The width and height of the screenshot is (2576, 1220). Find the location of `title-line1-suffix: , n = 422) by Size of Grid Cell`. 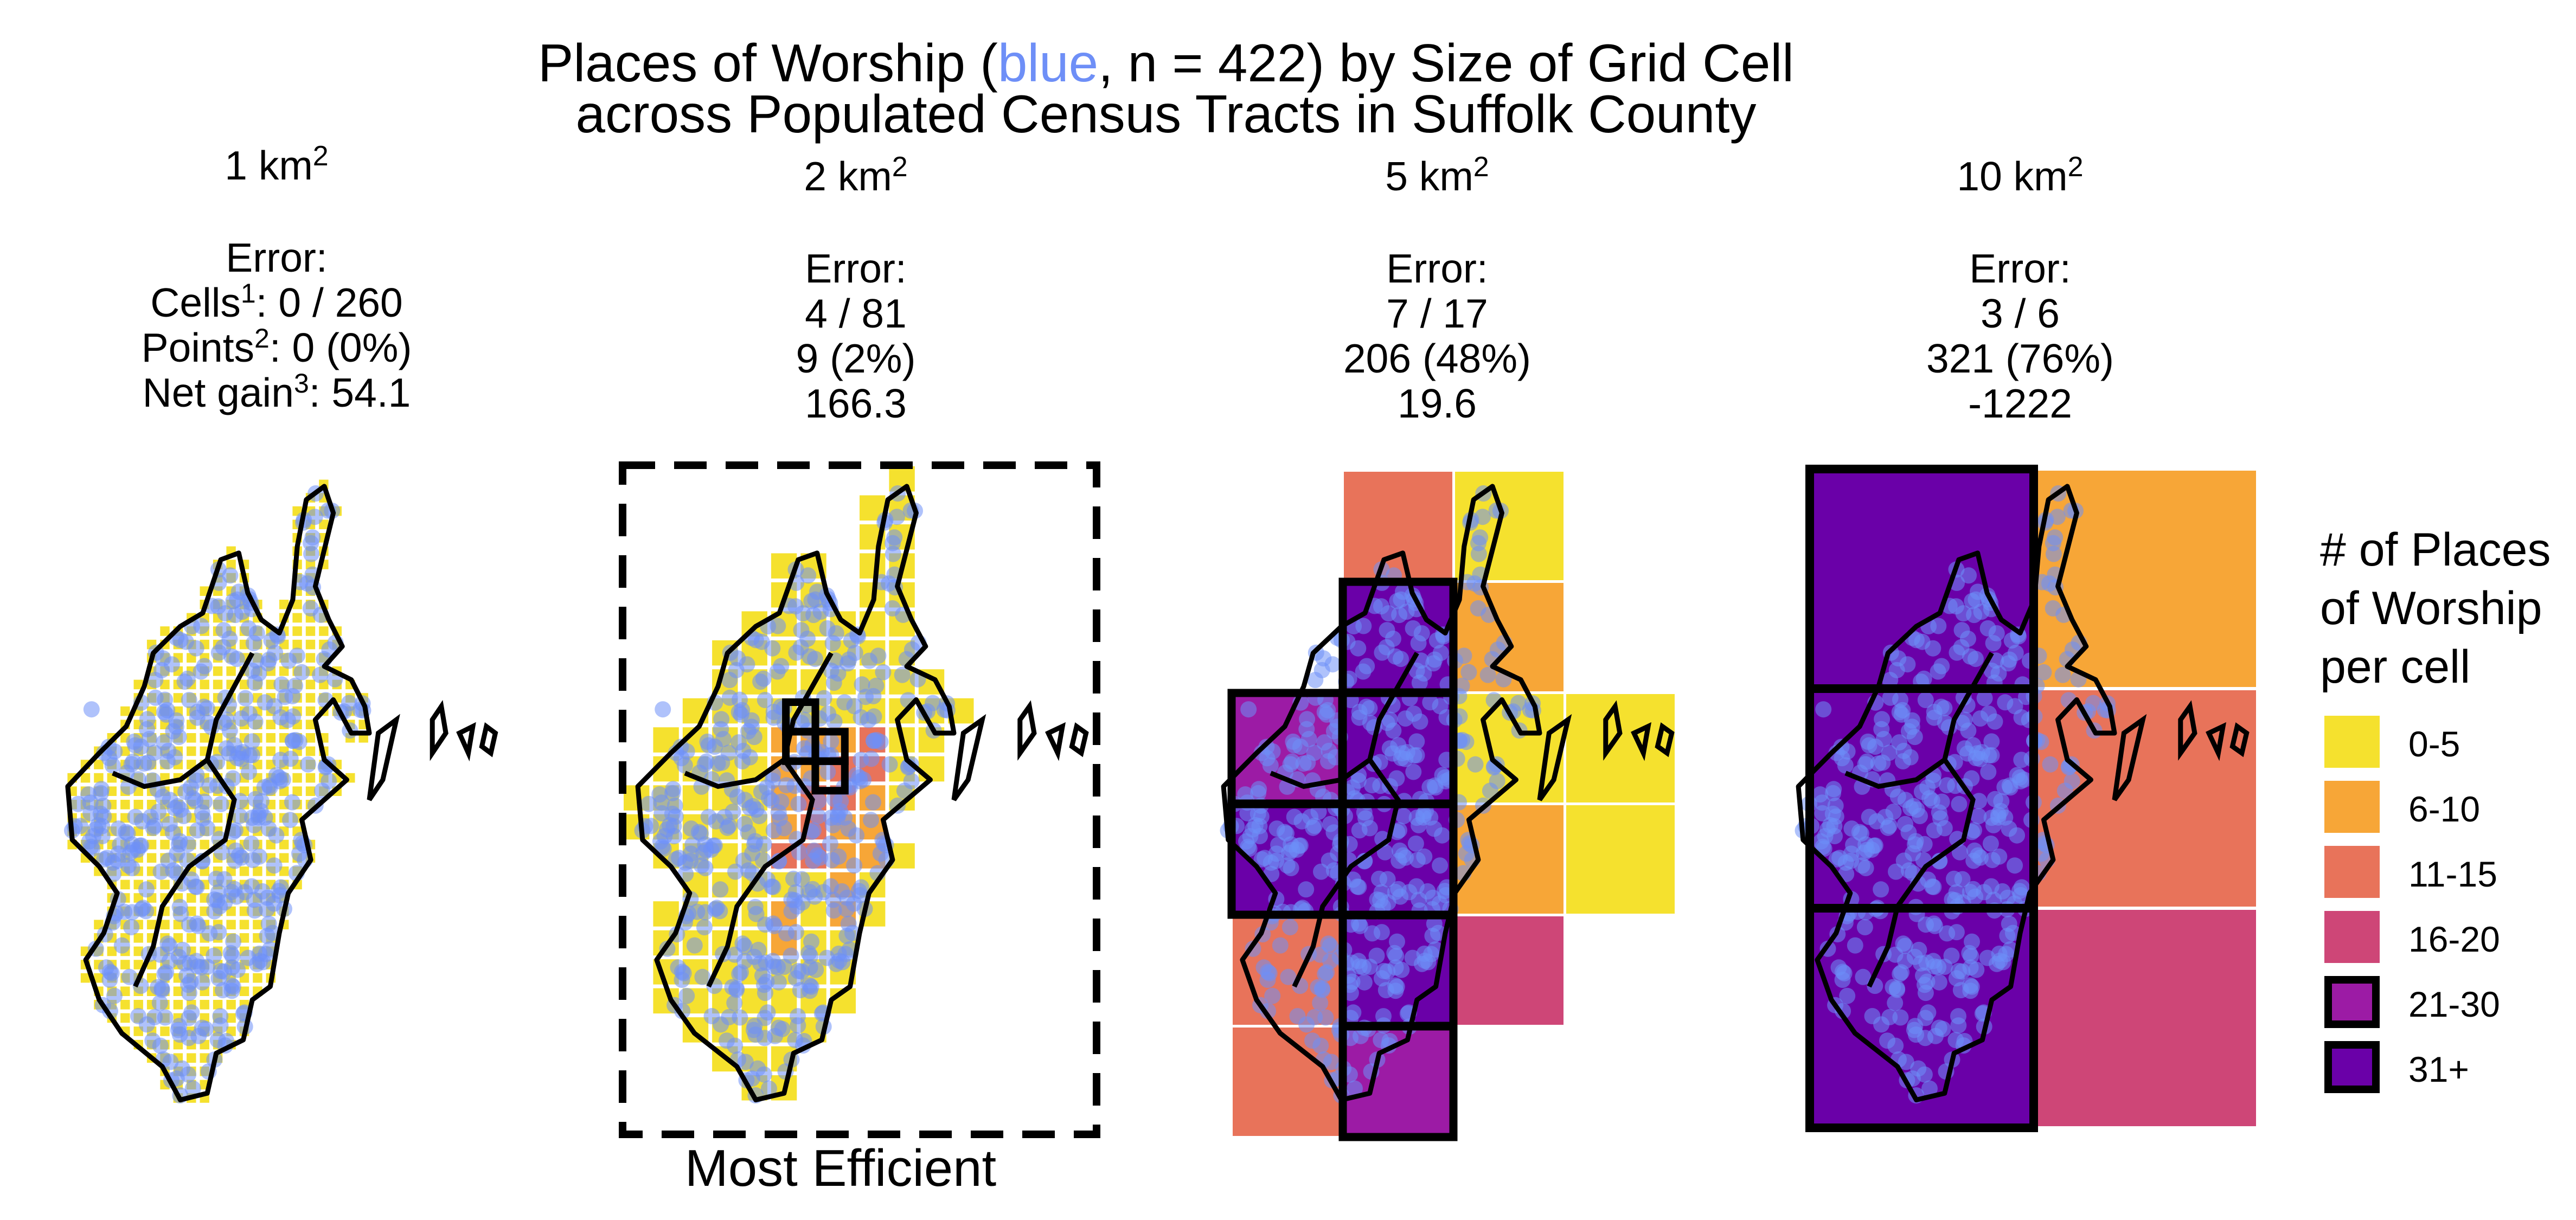

title-line1-suffix: , n = 422) by Size of Grid Cell is located at coordinates (1446, 63).